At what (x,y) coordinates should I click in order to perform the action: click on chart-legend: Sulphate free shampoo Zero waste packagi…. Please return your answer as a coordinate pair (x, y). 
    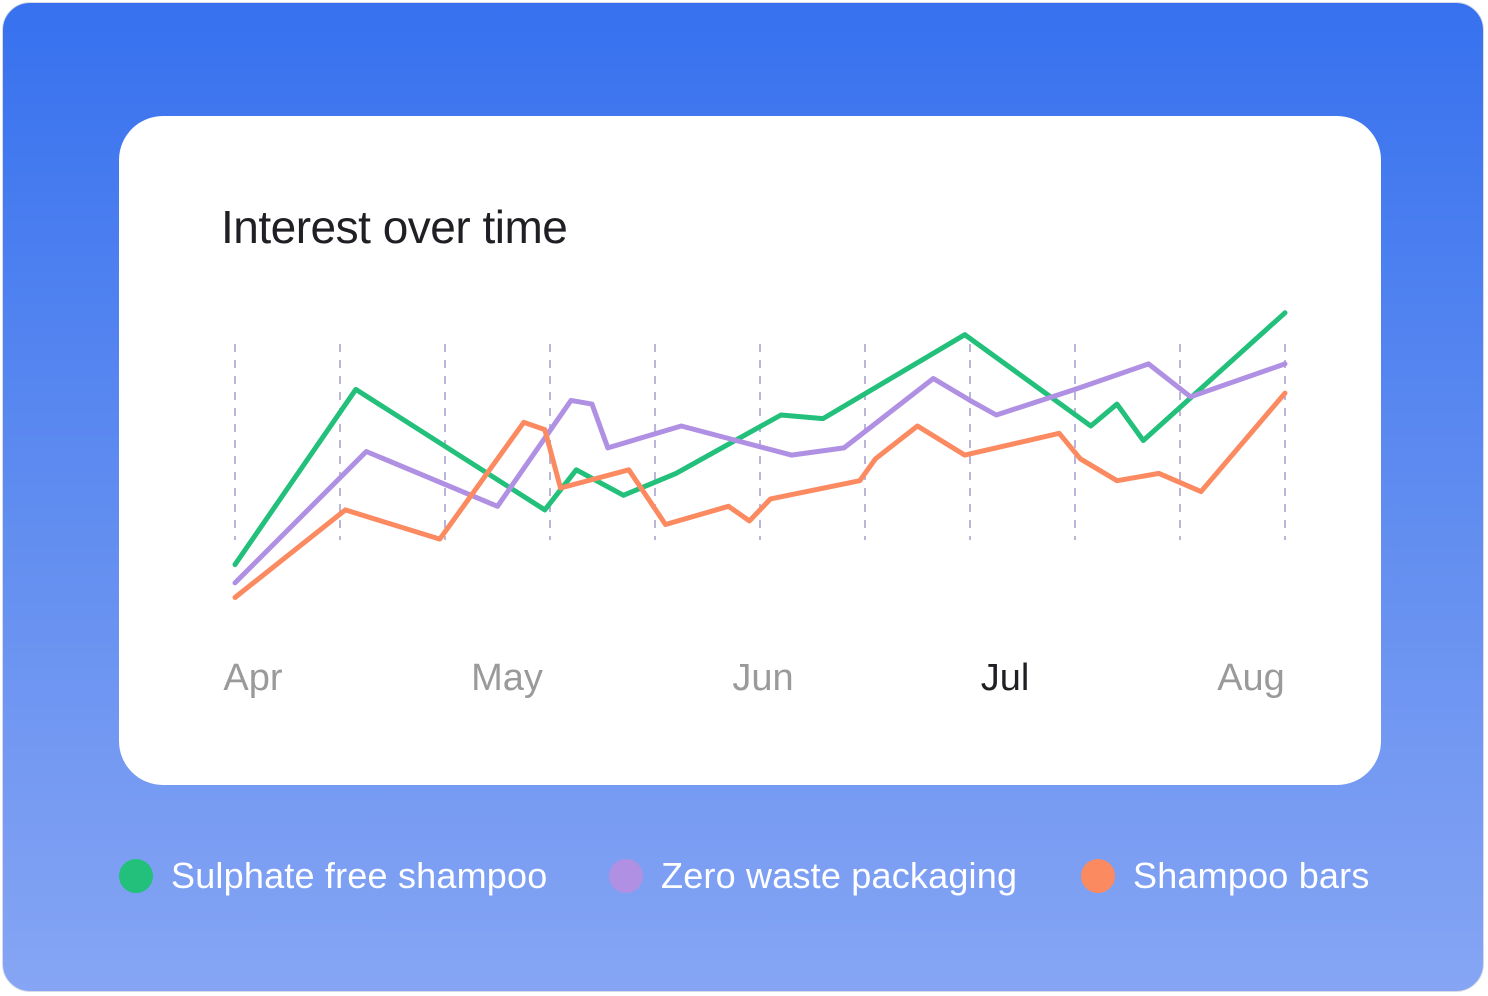
    Looking at the image, I should click on (769, 876).